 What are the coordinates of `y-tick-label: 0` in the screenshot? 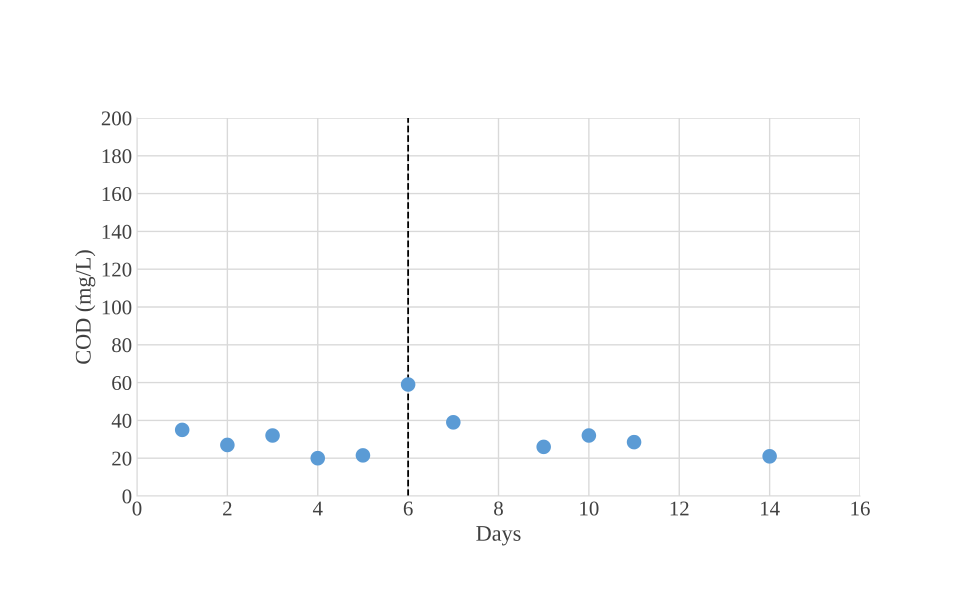 It's located at (127, 496).